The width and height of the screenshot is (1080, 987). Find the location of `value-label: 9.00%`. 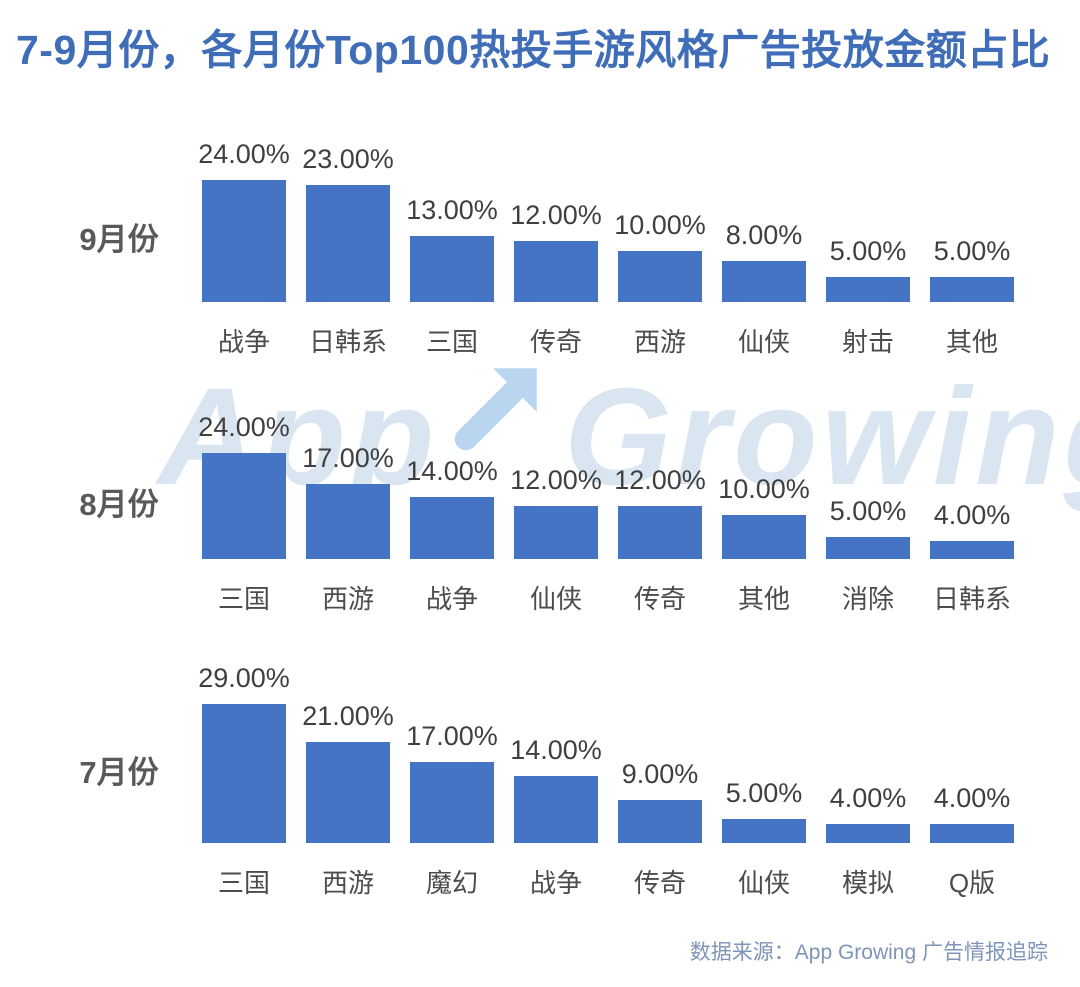

value-label: 9.00% is located at coordinates (660, 774).